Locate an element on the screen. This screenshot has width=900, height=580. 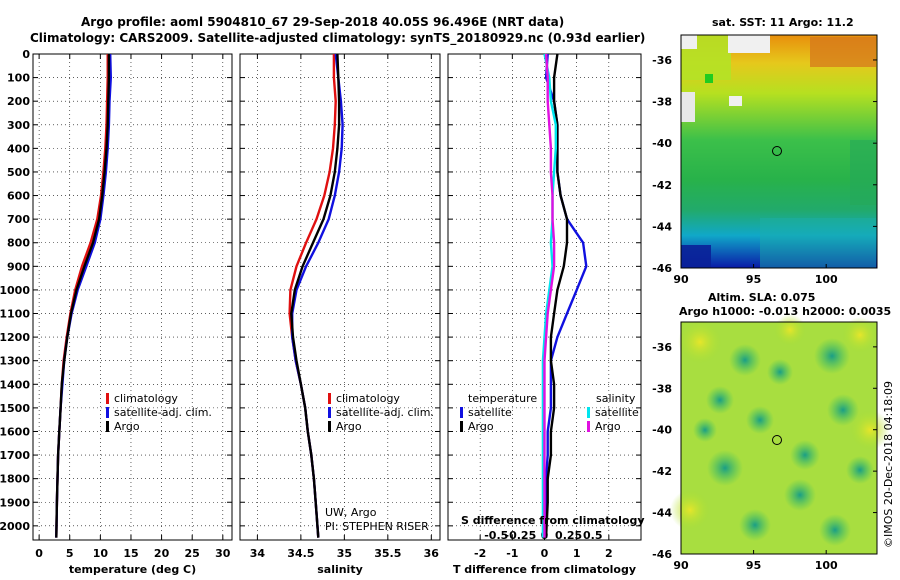
x-axis-label: temperature (deg C) is located at coordinates (132, 569).